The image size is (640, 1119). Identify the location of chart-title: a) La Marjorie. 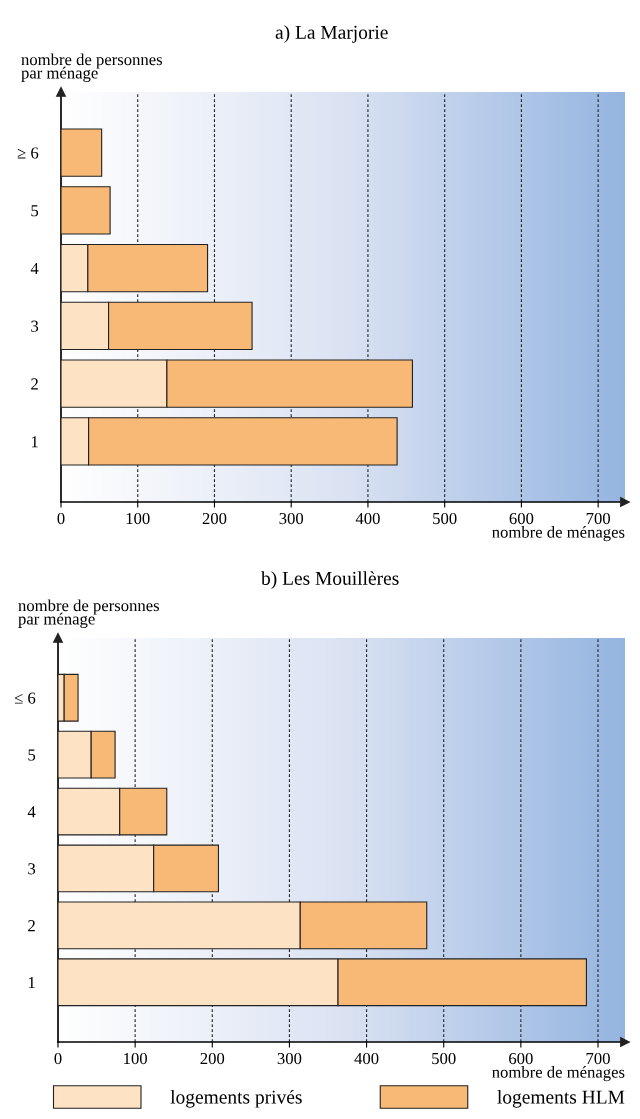
(331, 34).